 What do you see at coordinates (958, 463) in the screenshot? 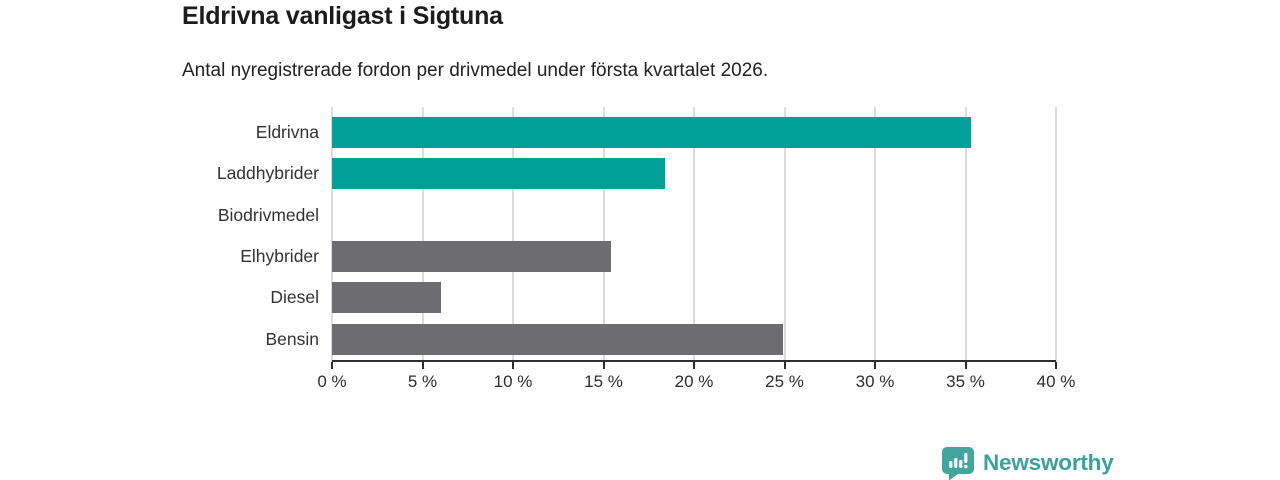
I see `newsworthy-logo-icon` at bounding box center [958, 463].